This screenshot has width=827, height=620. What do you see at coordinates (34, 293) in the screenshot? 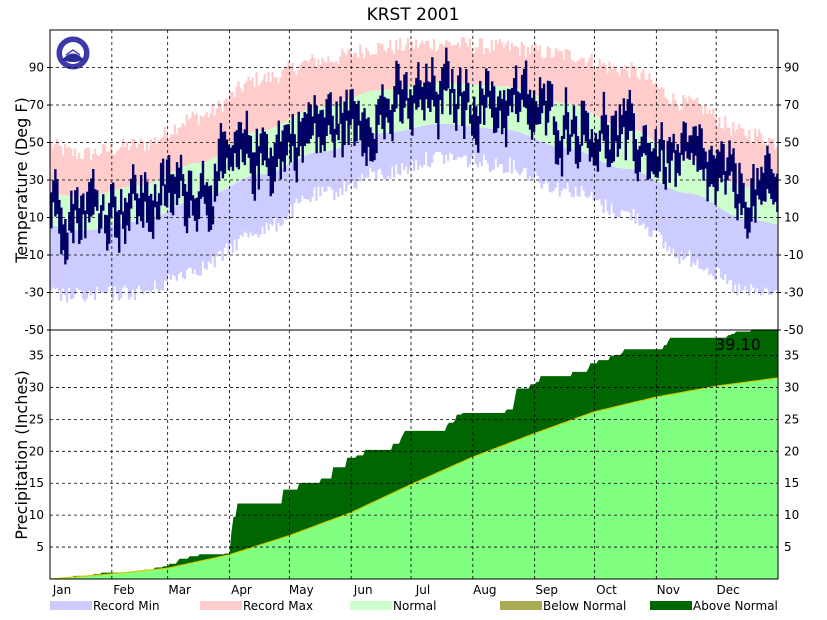
I see `temp-tick-label-left: -30` at bounding box center [34, 293].